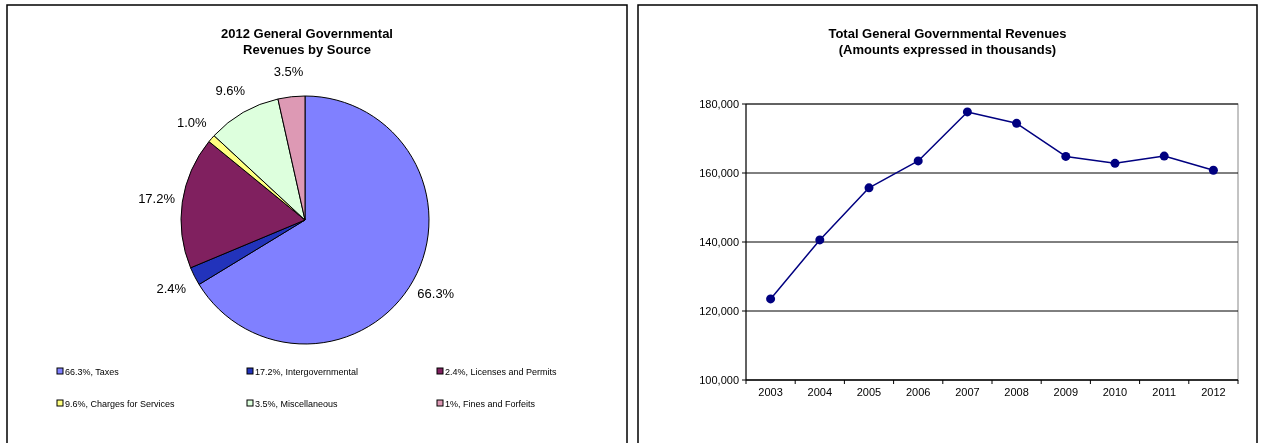  Describe the element at coordinates (820, 392) in the screenshot. I see `x-tick-label: 2004` at that location.